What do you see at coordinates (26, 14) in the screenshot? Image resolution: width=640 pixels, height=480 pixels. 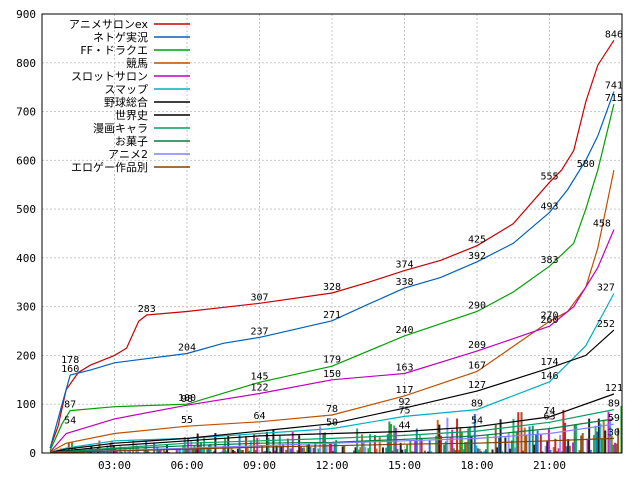 I see `y-tick-label: 900` at bounding box center [26, 14].